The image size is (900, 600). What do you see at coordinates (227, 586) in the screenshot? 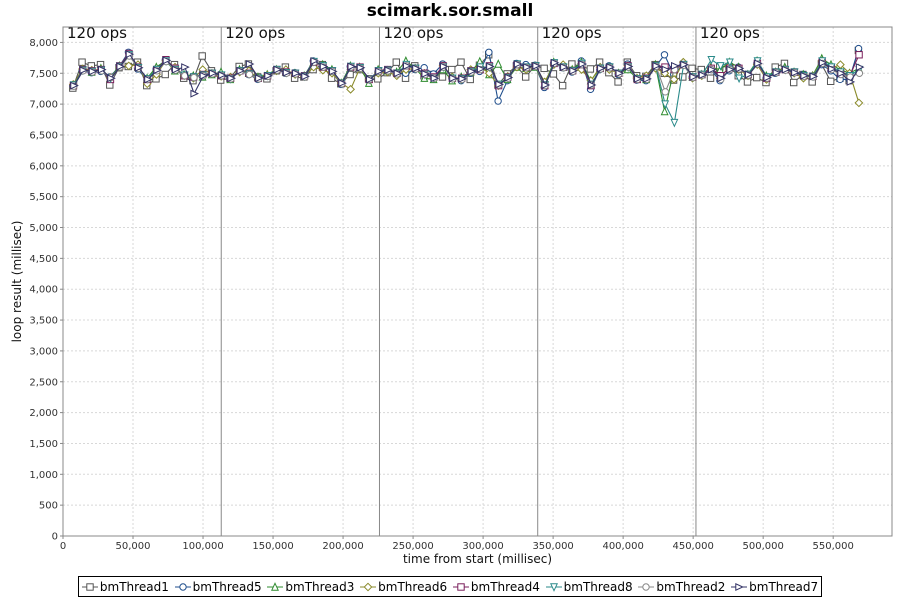
I see `legend-label: bmThread5` at bounding box center [227, 586].